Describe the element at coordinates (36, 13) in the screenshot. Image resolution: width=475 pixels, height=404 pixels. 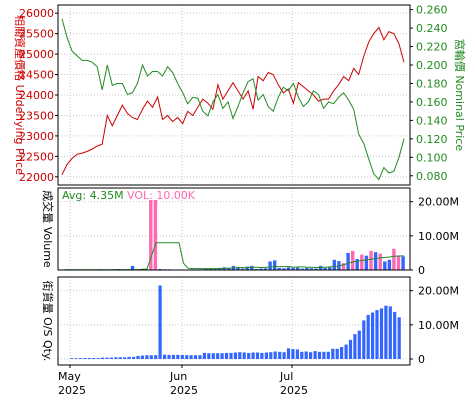
I see `left-tick-label-0: 26000` at that location.